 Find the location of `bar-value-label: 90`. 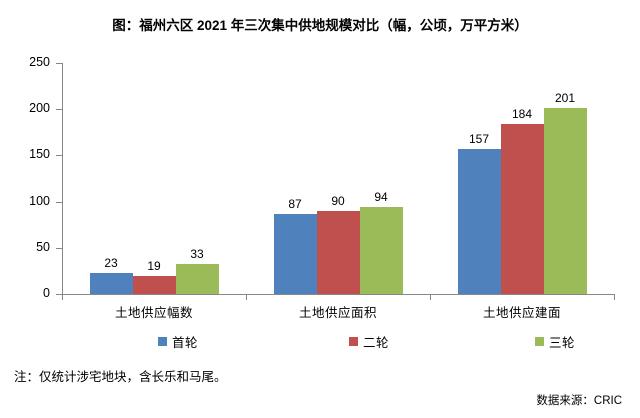

bar-value-label: 90 is located at coordinates (338, 200).